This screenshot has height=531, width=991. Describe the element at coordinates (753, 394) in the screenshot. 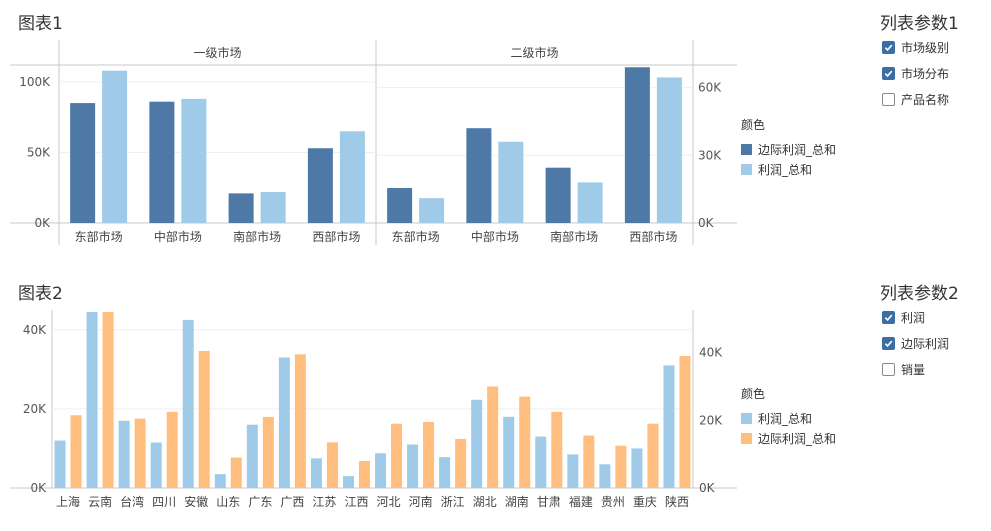

I see `chart2-legend-title: 颜色` at that location.